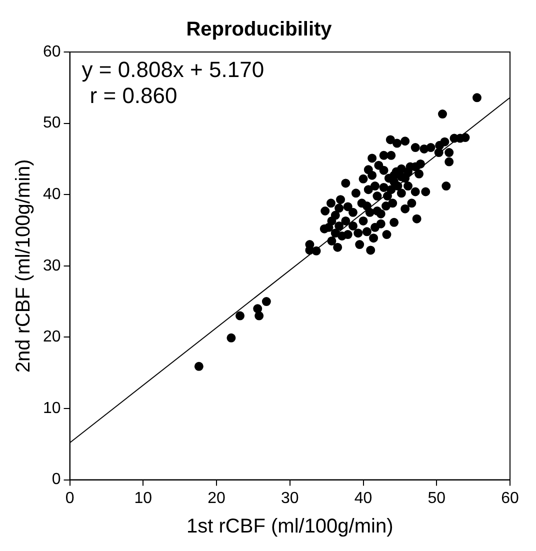  Describe the element at coordinates (363, 498) in the screenshot. I see `x-tick-label: 40` at that location.